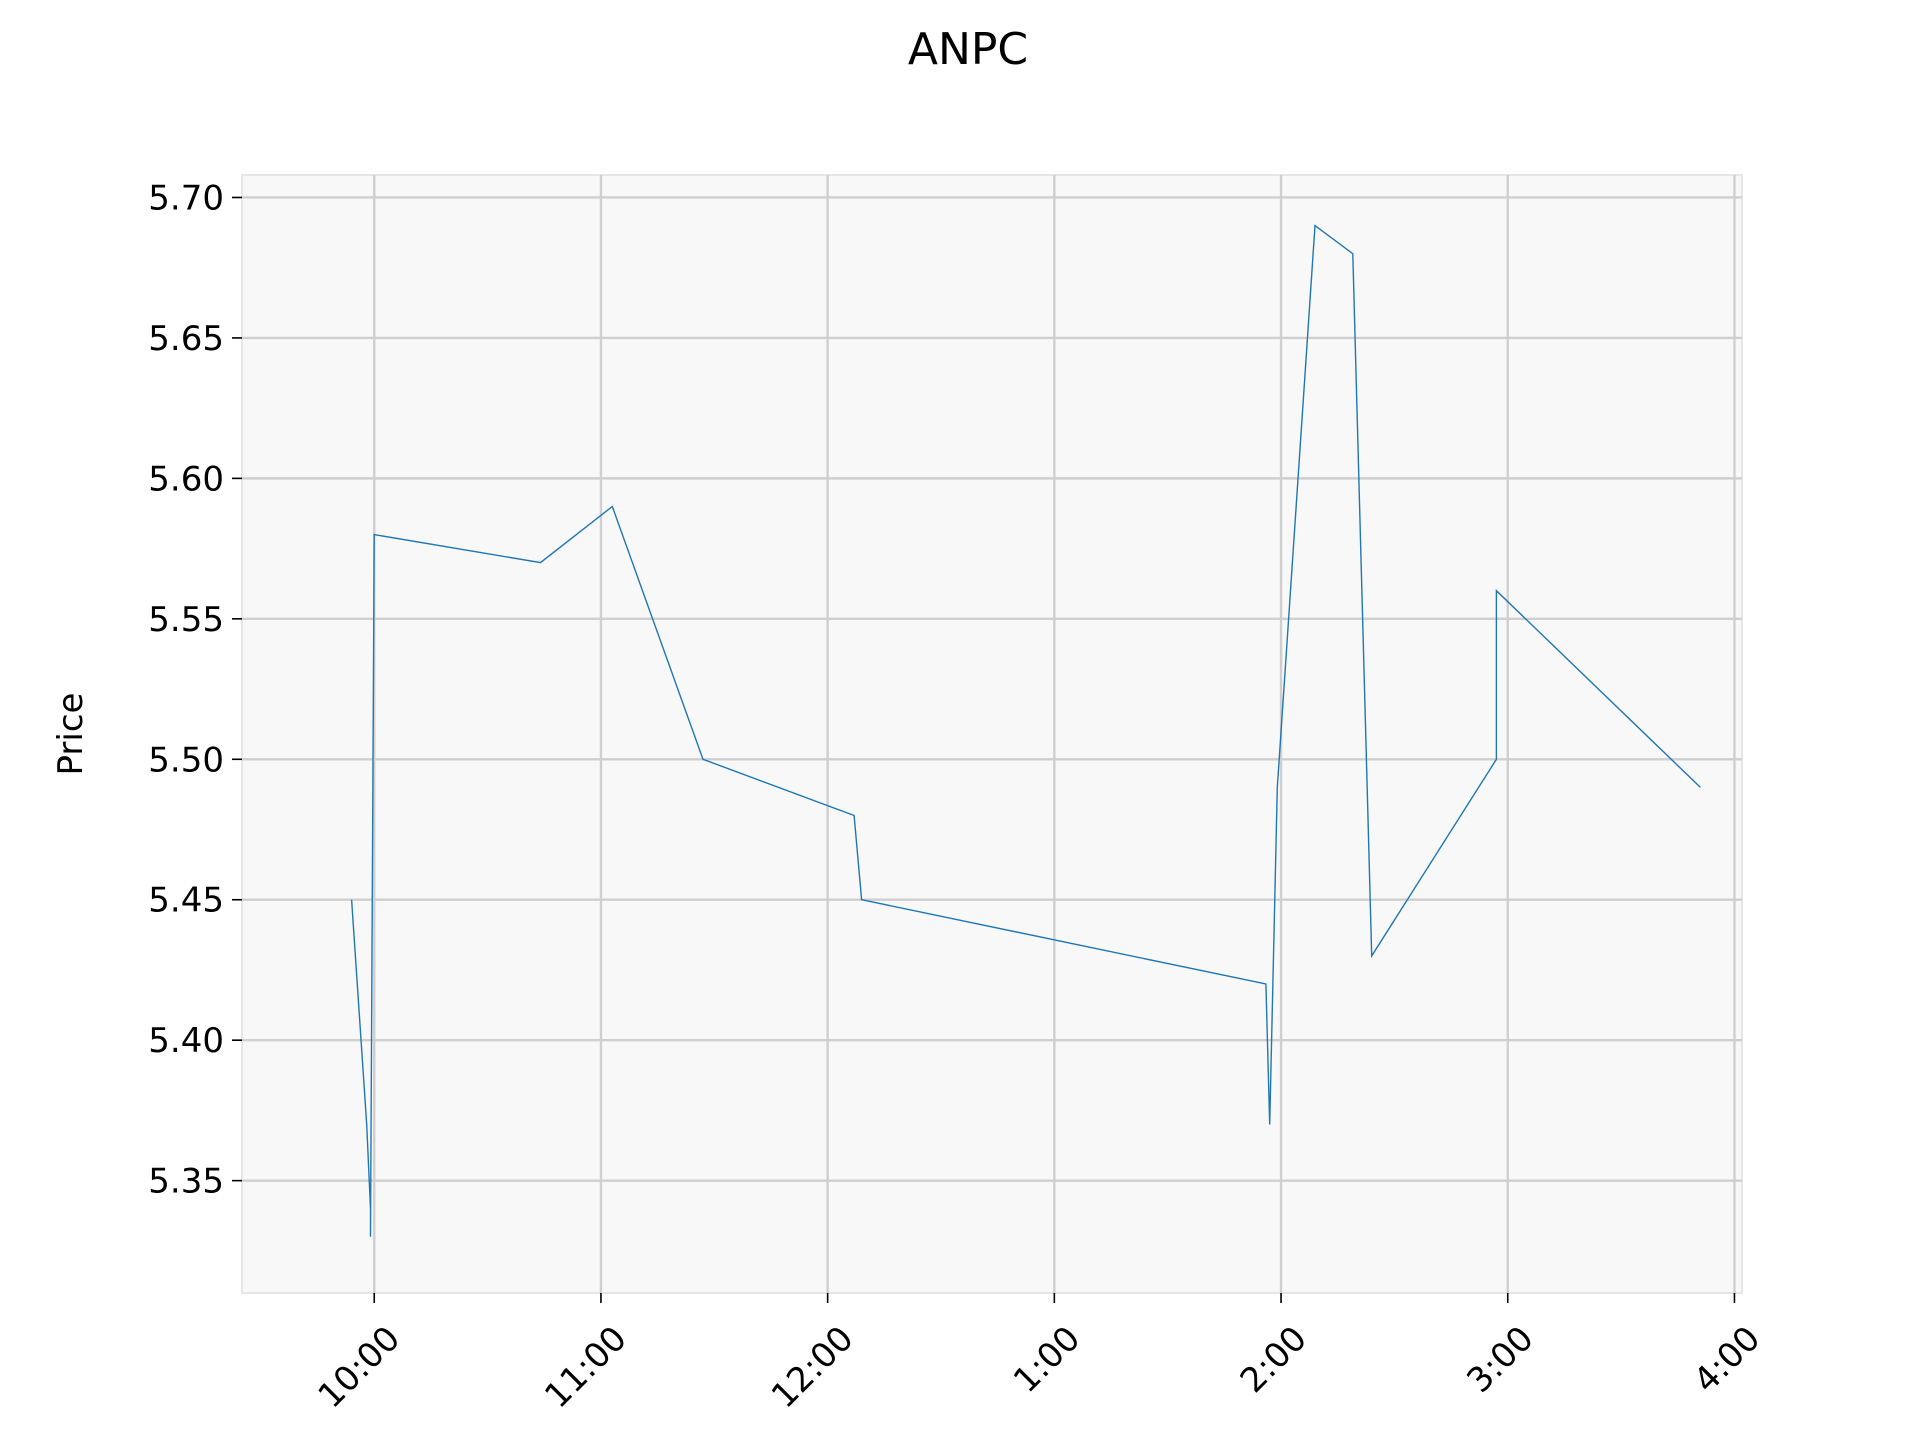 This screenshot has width=1920, height=1440. What do you see at coordinates (360, 1368) in the screenshot?
I see `x-tick-label: 10:00` at bounding box center [360, 1368].